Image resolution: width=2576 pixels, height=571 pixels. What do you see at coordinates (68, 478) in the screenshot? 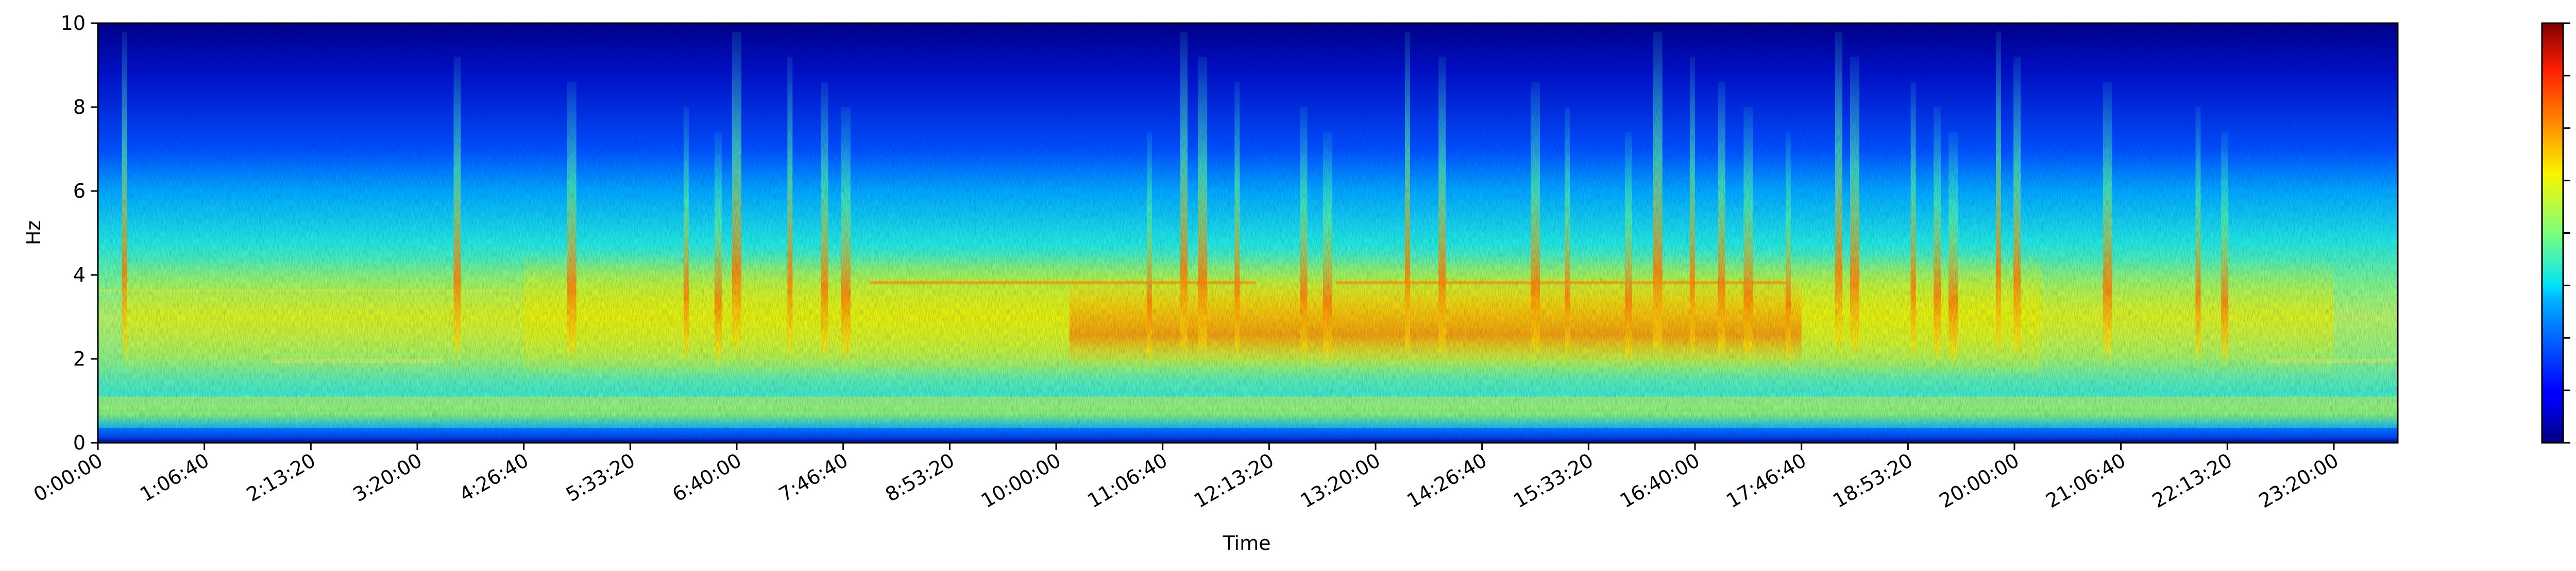
I see `x-tick-label: 0:00:00` at bounding box center [68, 478].